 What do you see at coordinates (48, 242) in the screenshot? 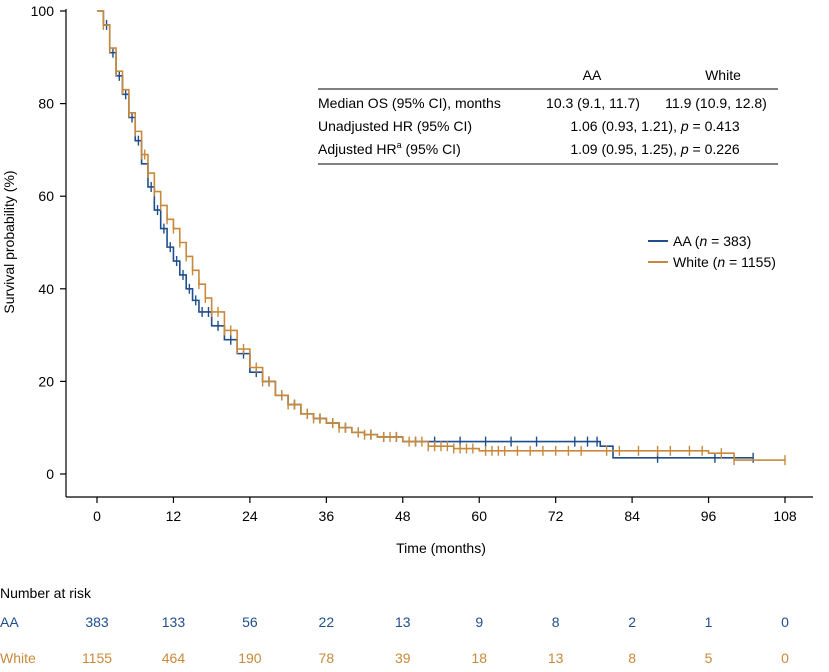
I see `y-ticks: 0 20 40 60 80 100` at bounding box center [48, 242].